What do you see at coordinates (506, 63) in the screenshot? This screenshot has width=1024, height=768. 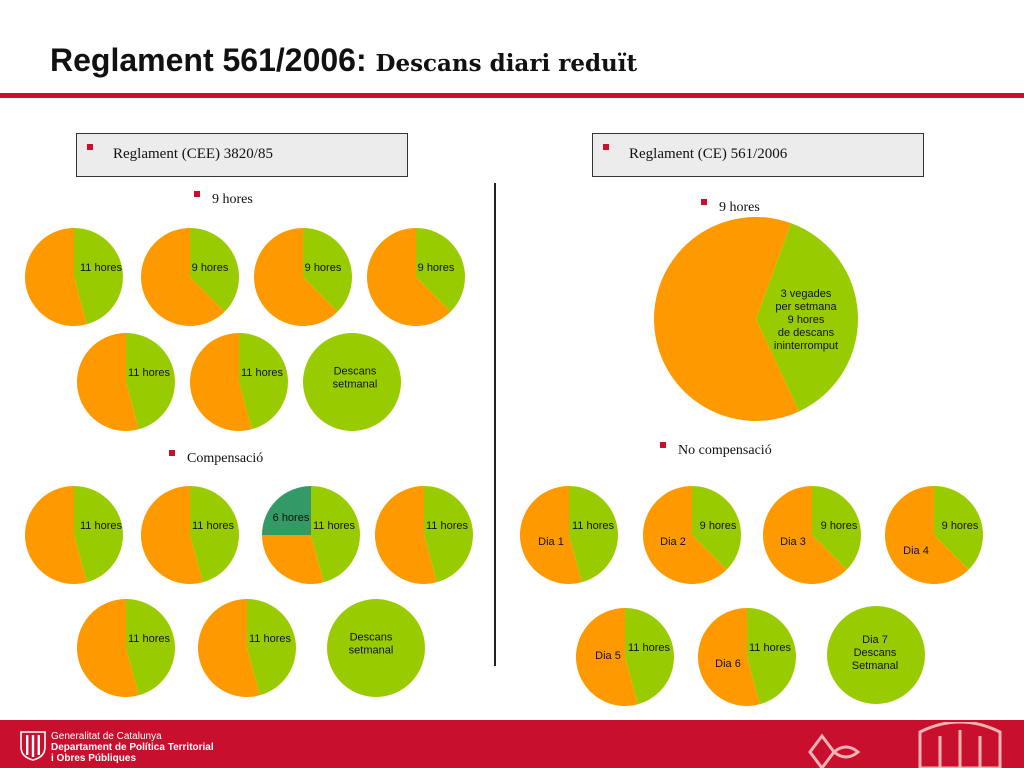 I see `title-sub: Descans diari reduït` at bounding box center [506, 63].